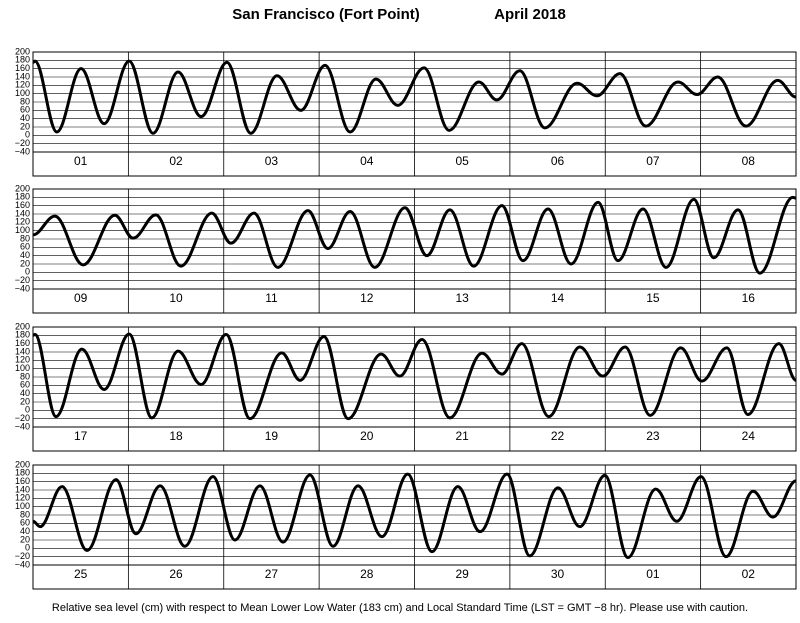 The width and height of the screenshot is (800, 623). I want to click on day-label: 17, so click(81, 436).